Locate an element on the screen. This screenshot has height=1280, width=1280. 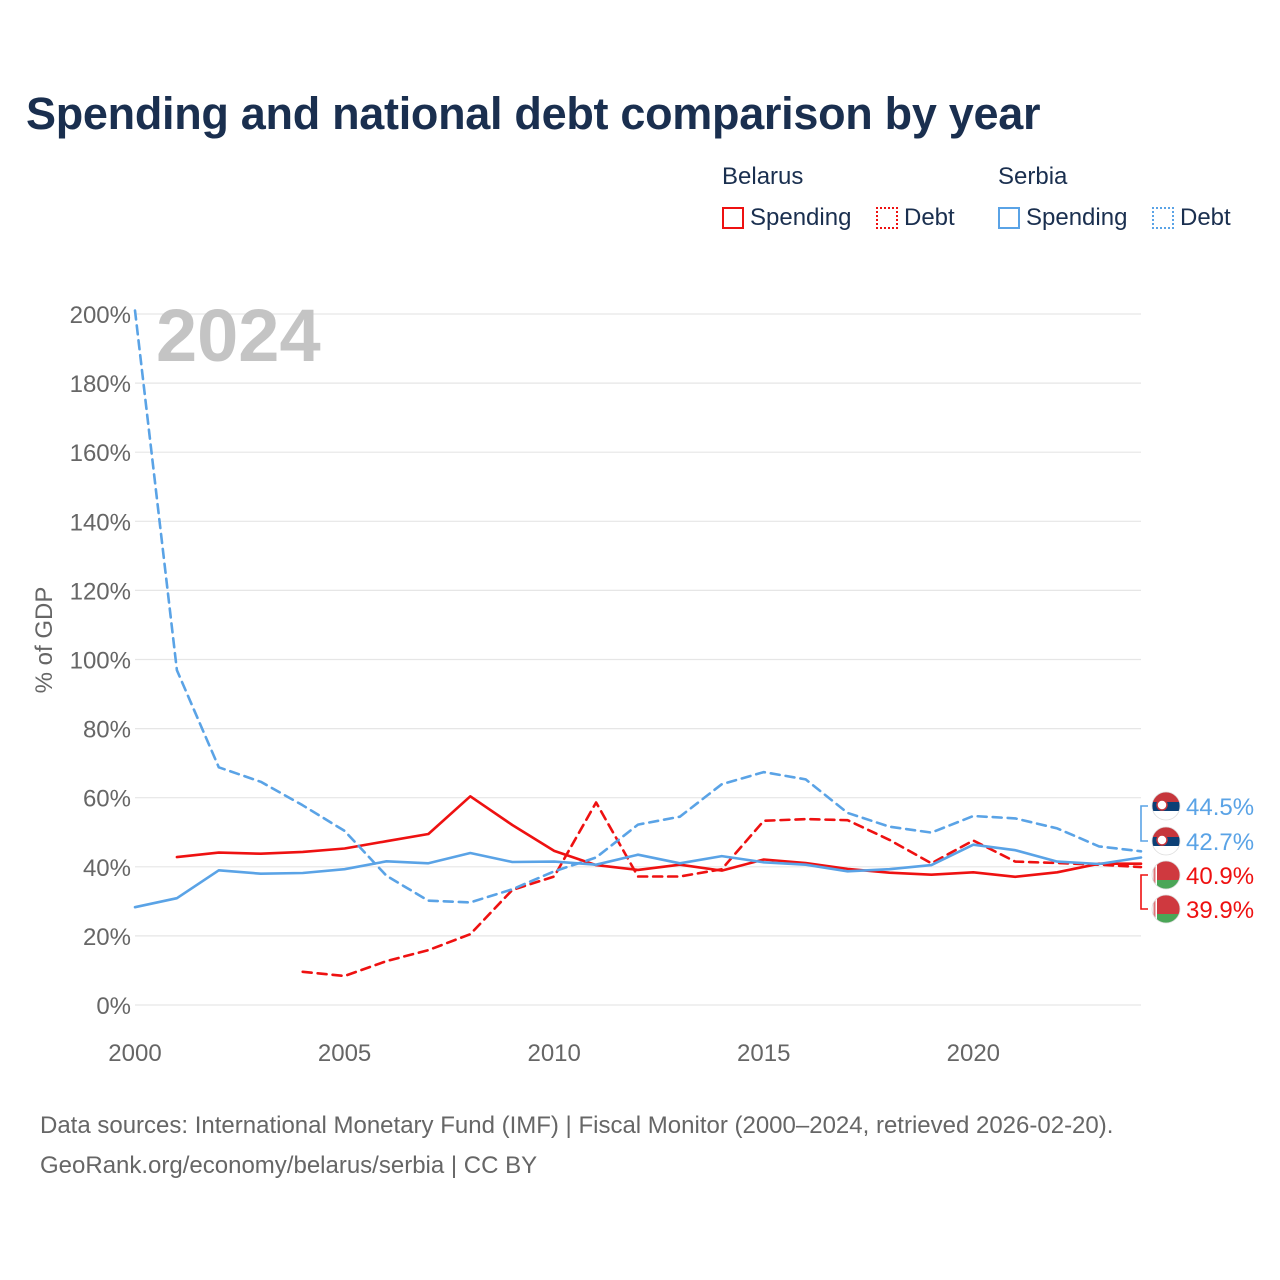
legend-item-belarus-spending: Spending is located at coordinates (786, 218).